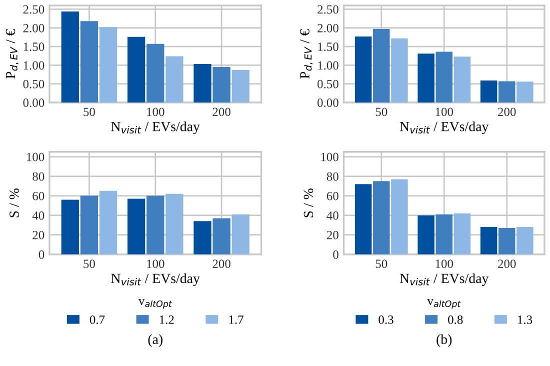  What do you see at coordinates (525, 320) in the screenshot?
I see `legend-label: 1.3` at bounding box center [525, 320].